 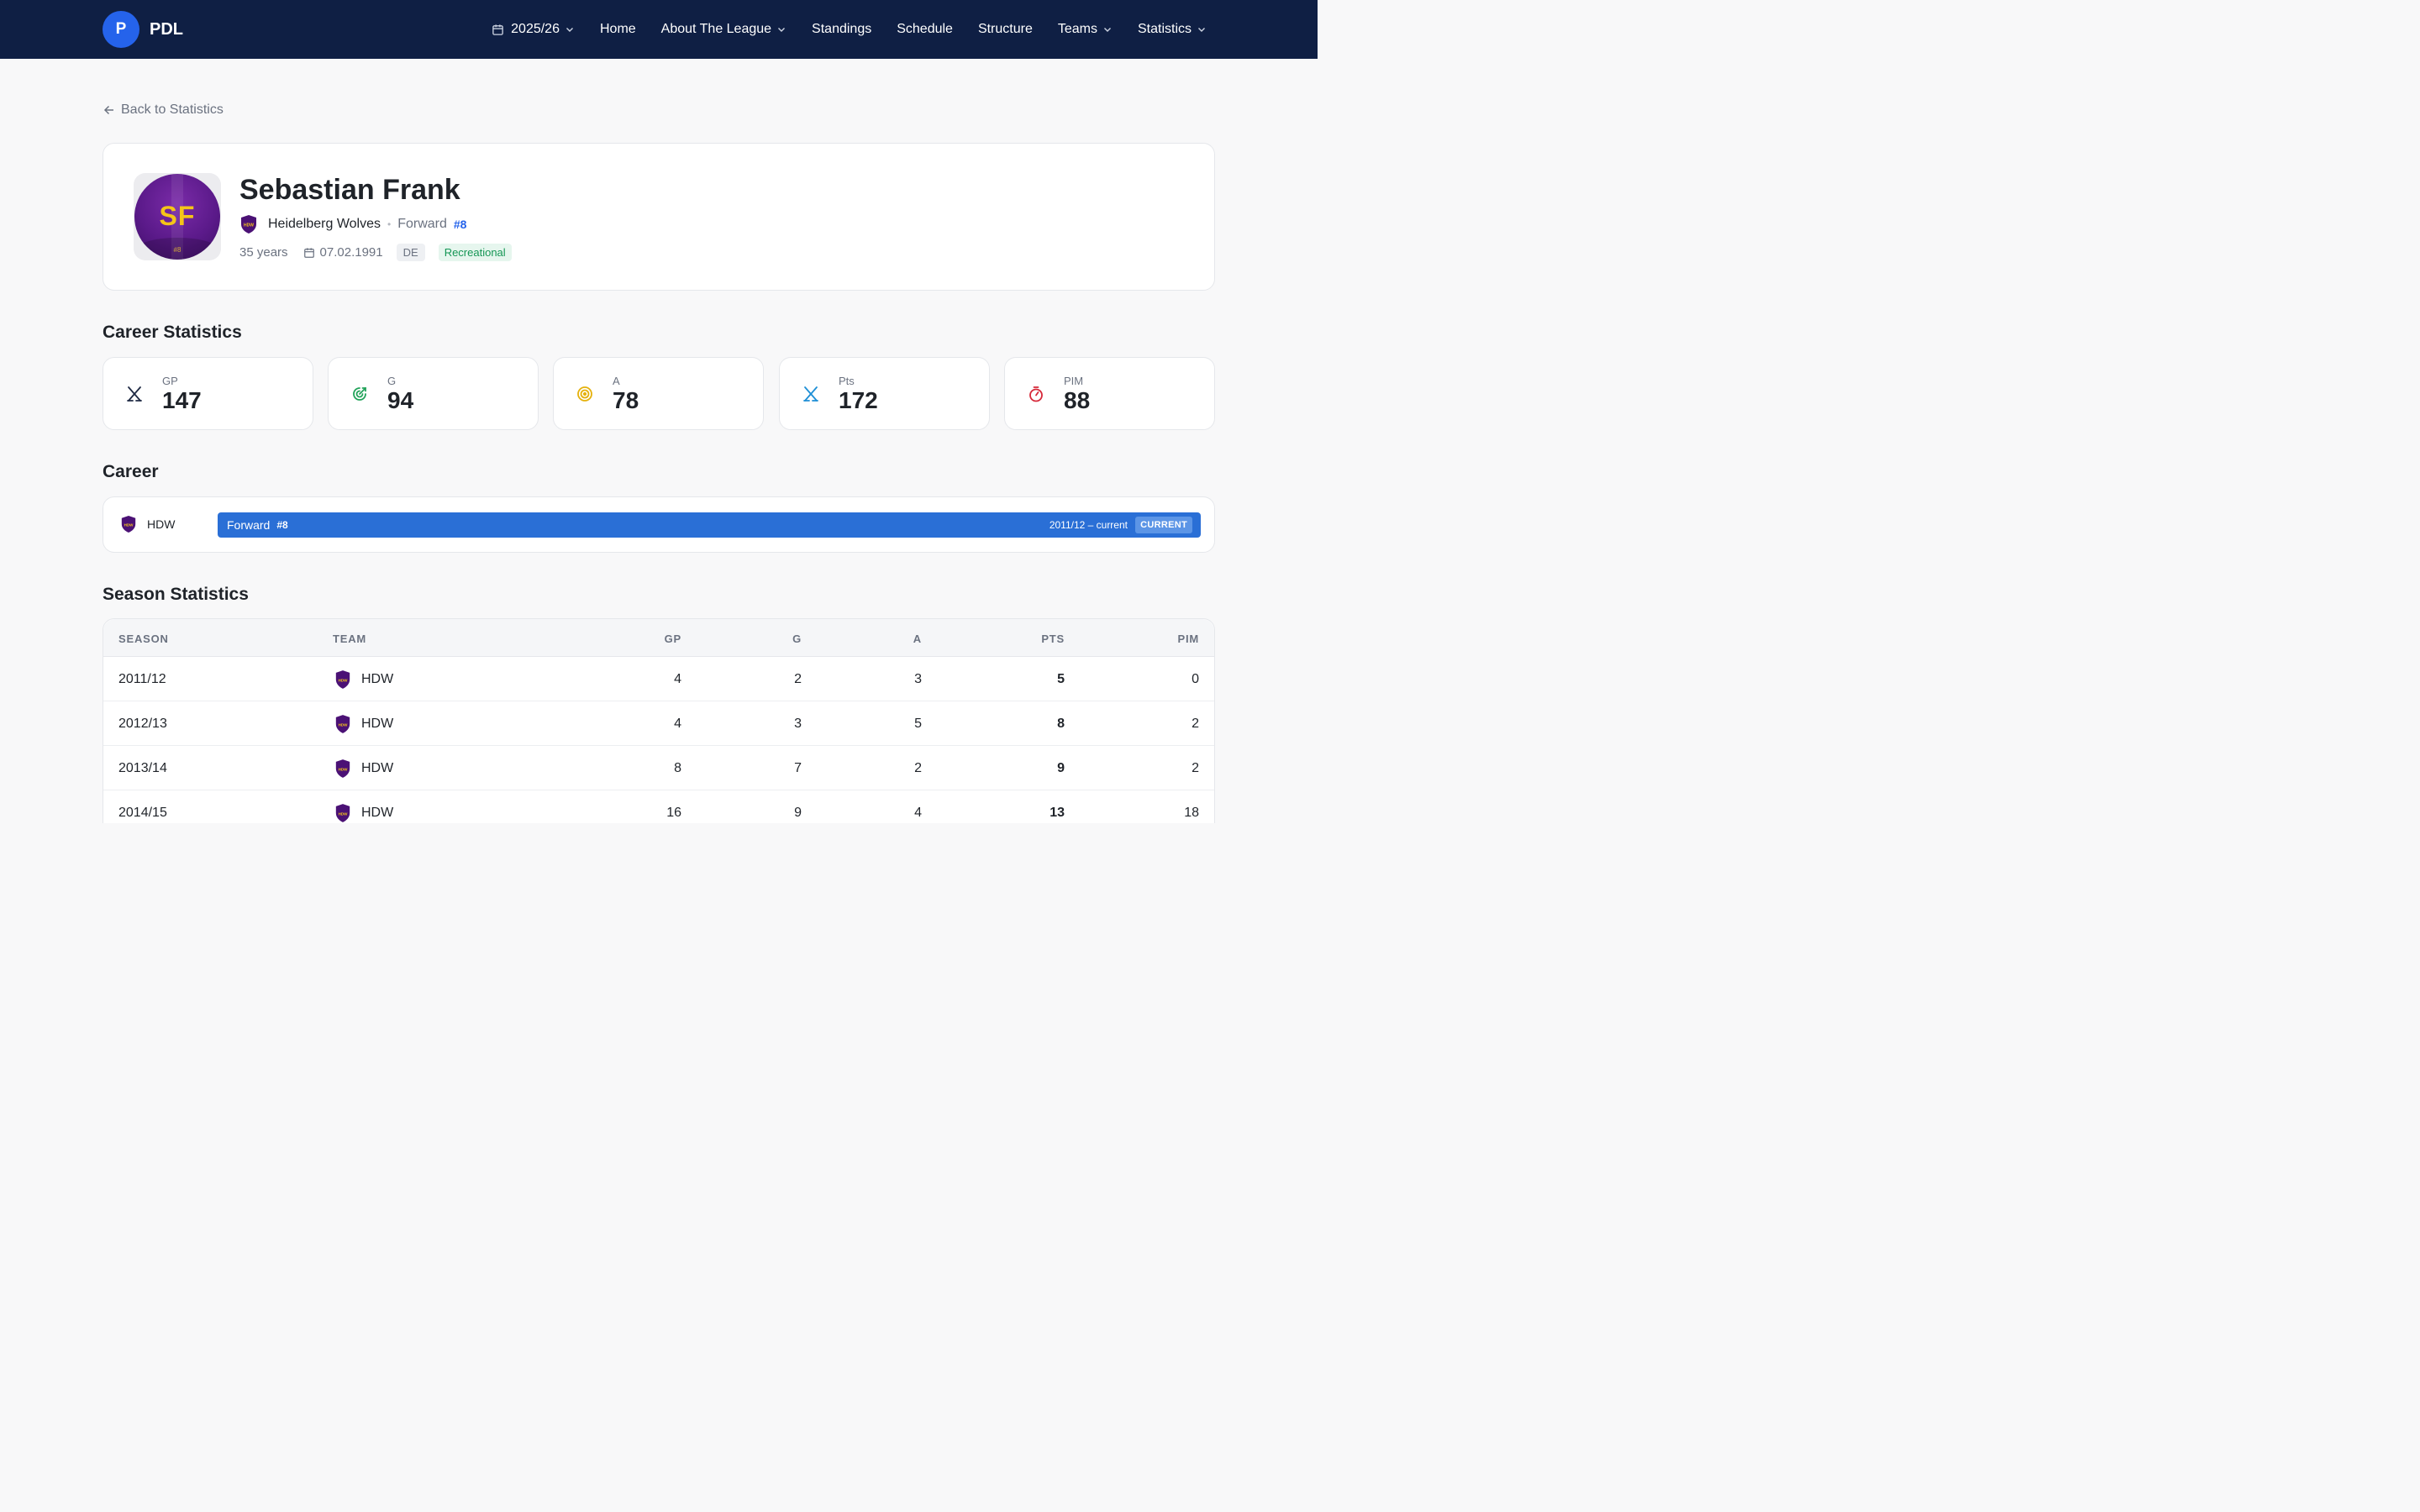 What do you see at coordinates (142, 724) in the screenshot?
I see `cell-season: 2012/13` at bounding box center [142, 724].